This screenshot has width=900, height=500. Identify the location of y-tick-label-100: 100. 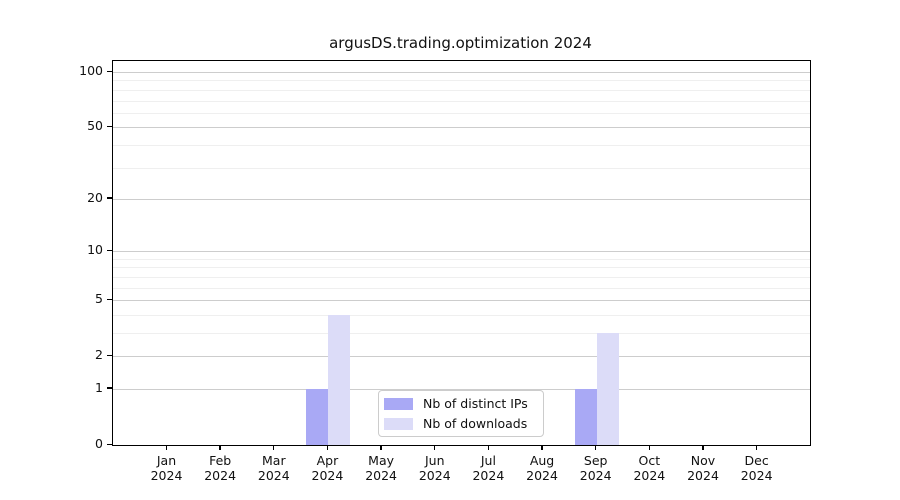
(91, 70).